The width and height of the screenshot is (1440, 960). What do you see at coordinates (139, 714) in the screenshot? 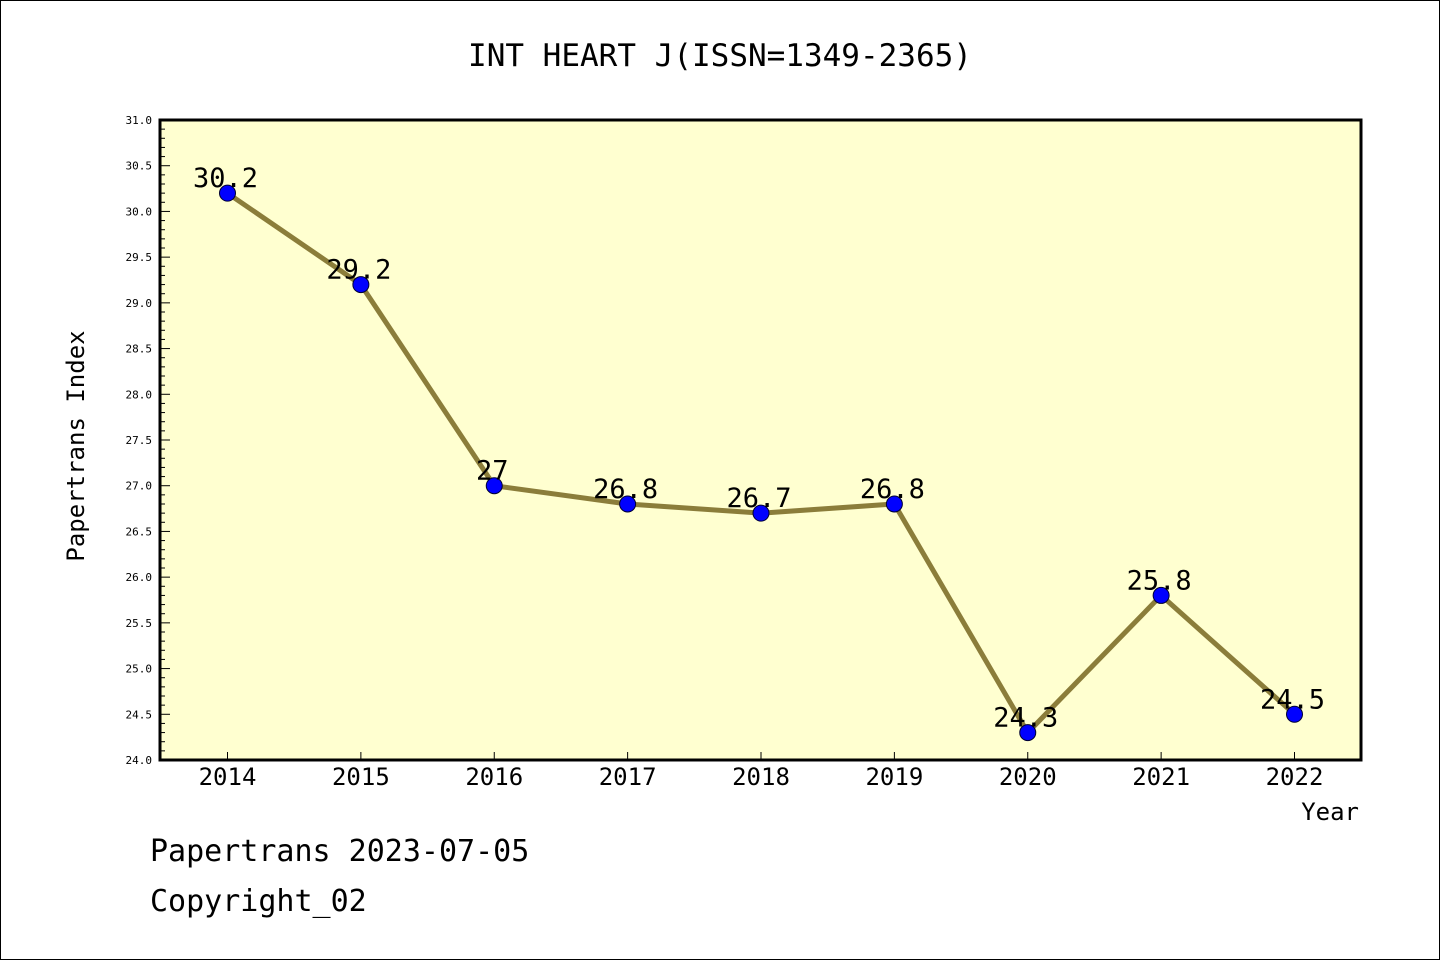
I see `y-tick-label: 24.5` at bounding box center [139, 714].